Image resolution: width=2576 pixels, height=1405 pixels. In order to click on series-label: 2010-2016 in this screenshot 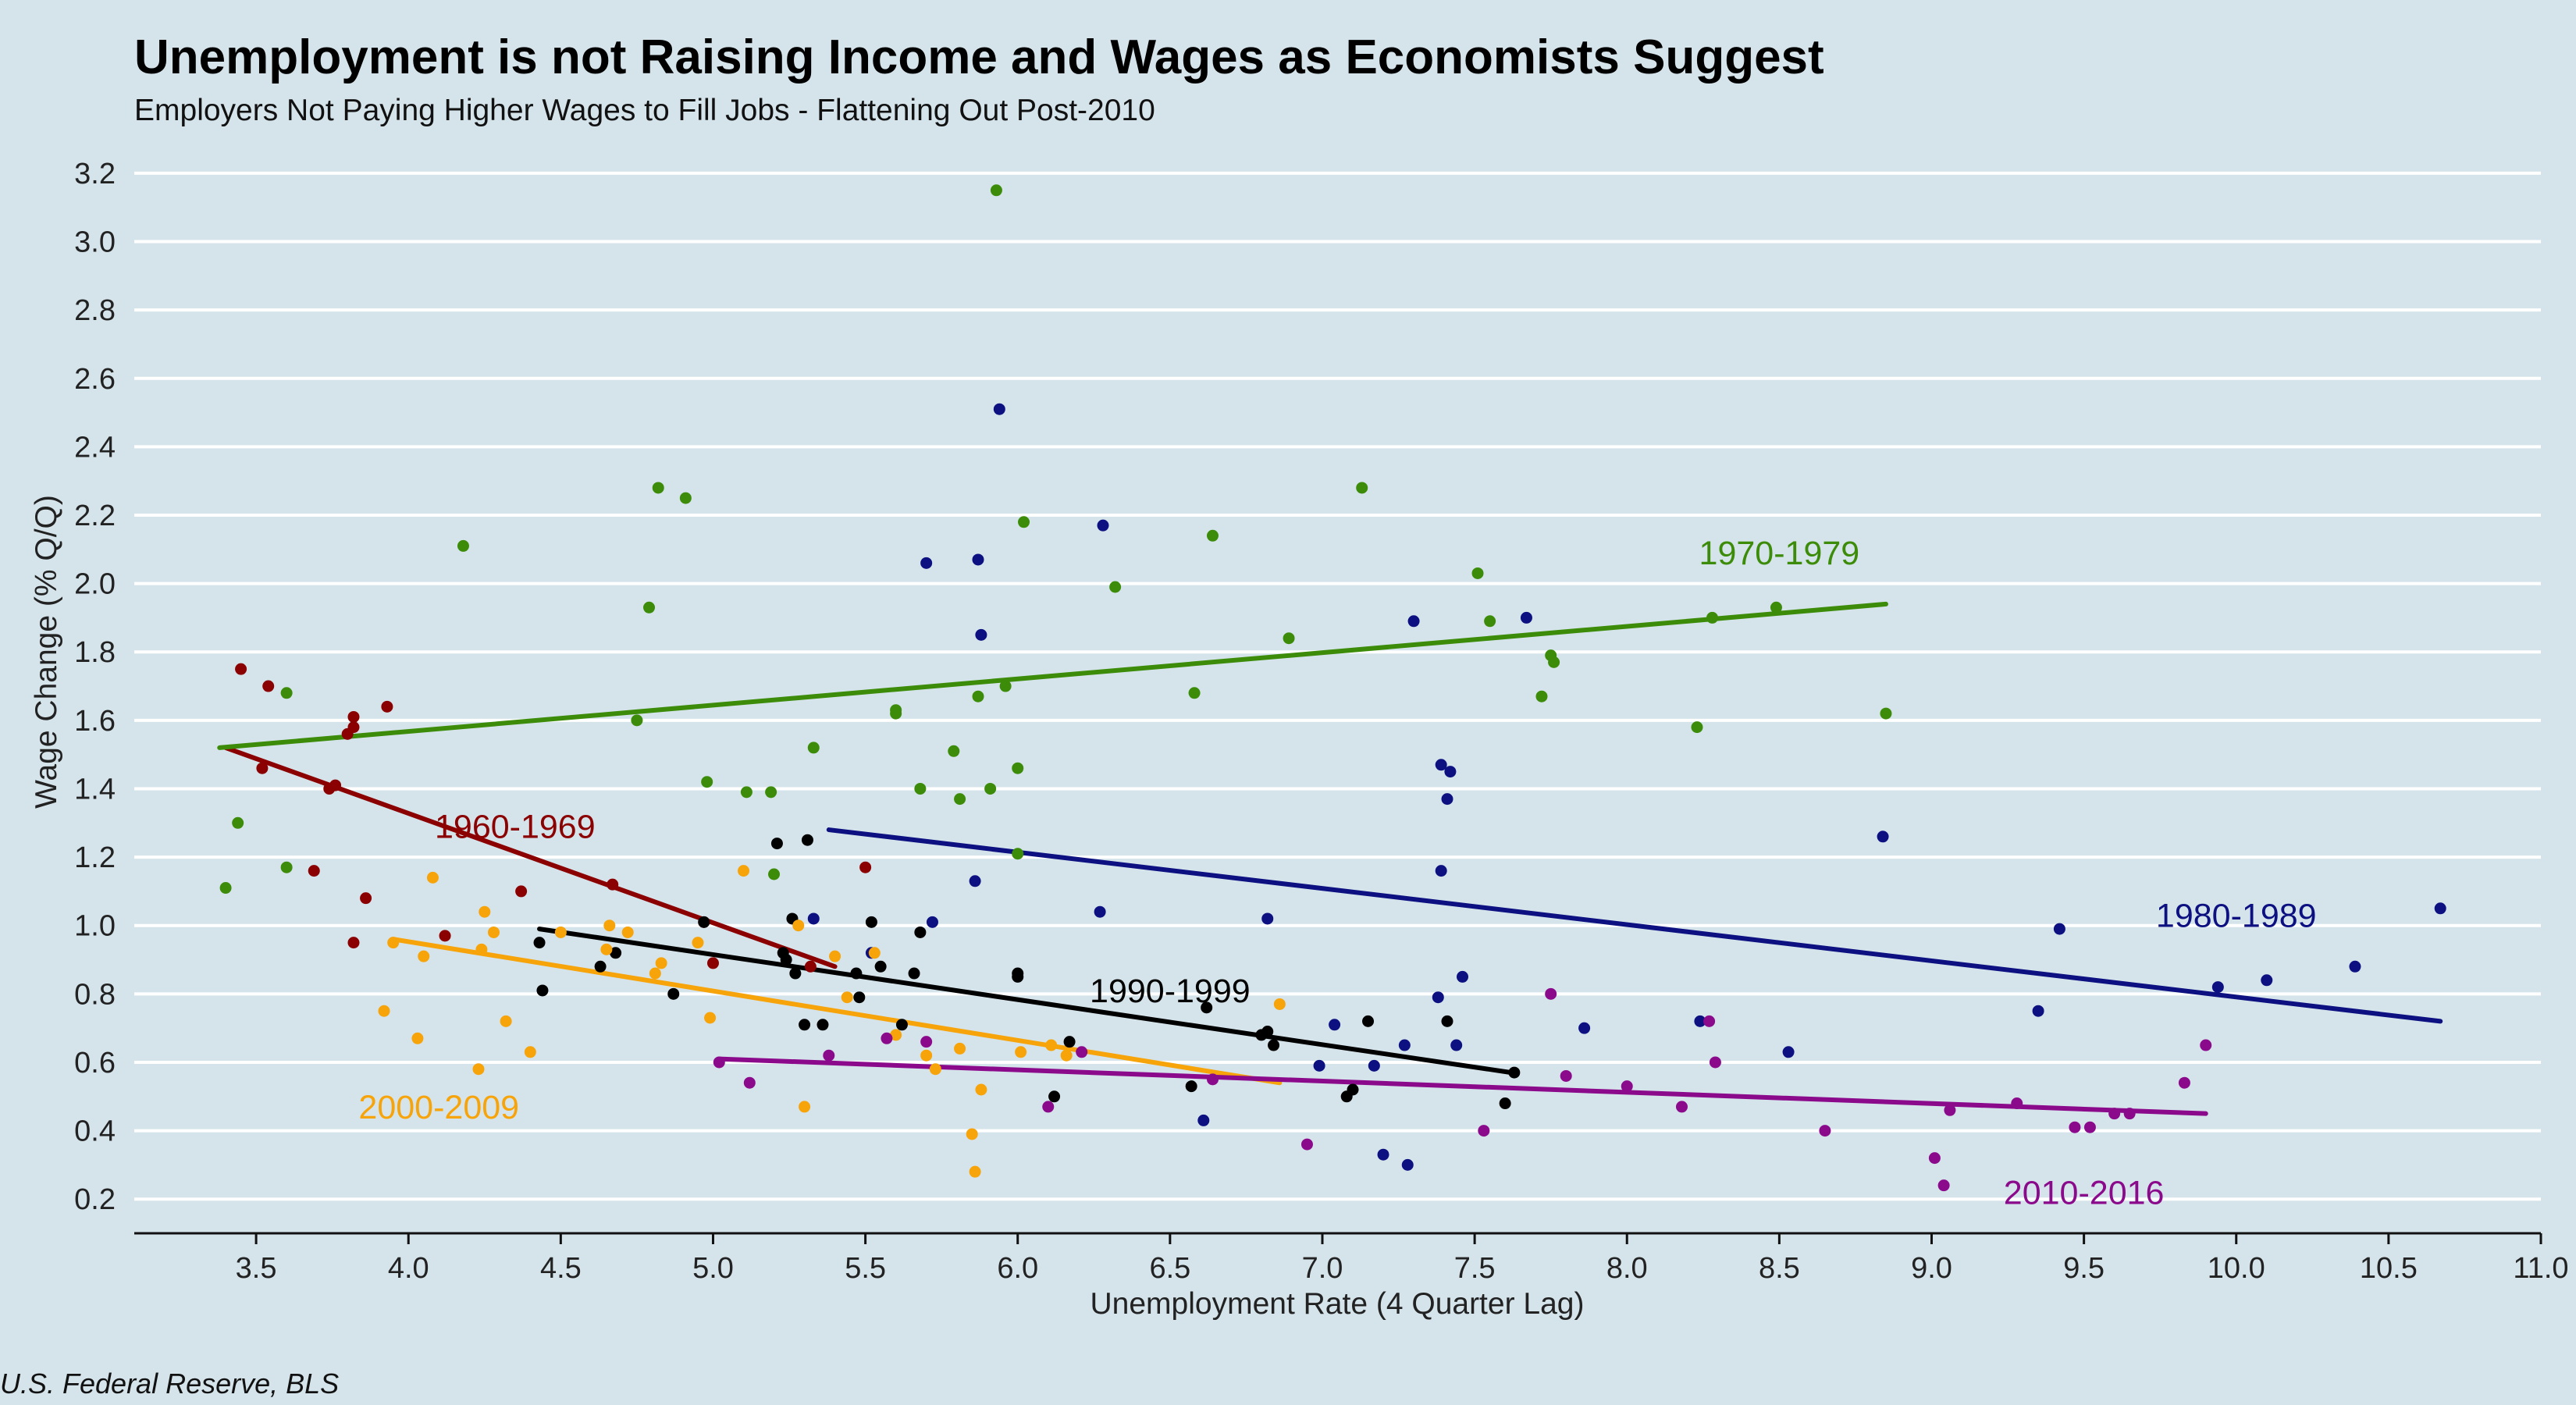, I will do `click(2084, 1192)`.